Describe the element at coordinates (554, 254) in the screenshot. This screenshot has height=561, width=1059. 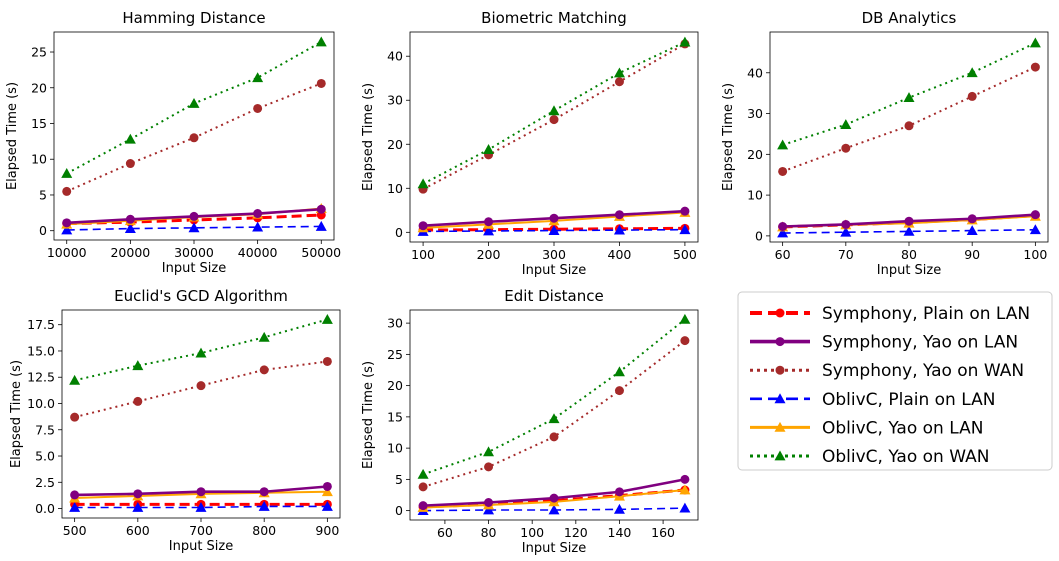
I see `x-tick-label: 300` at that location.